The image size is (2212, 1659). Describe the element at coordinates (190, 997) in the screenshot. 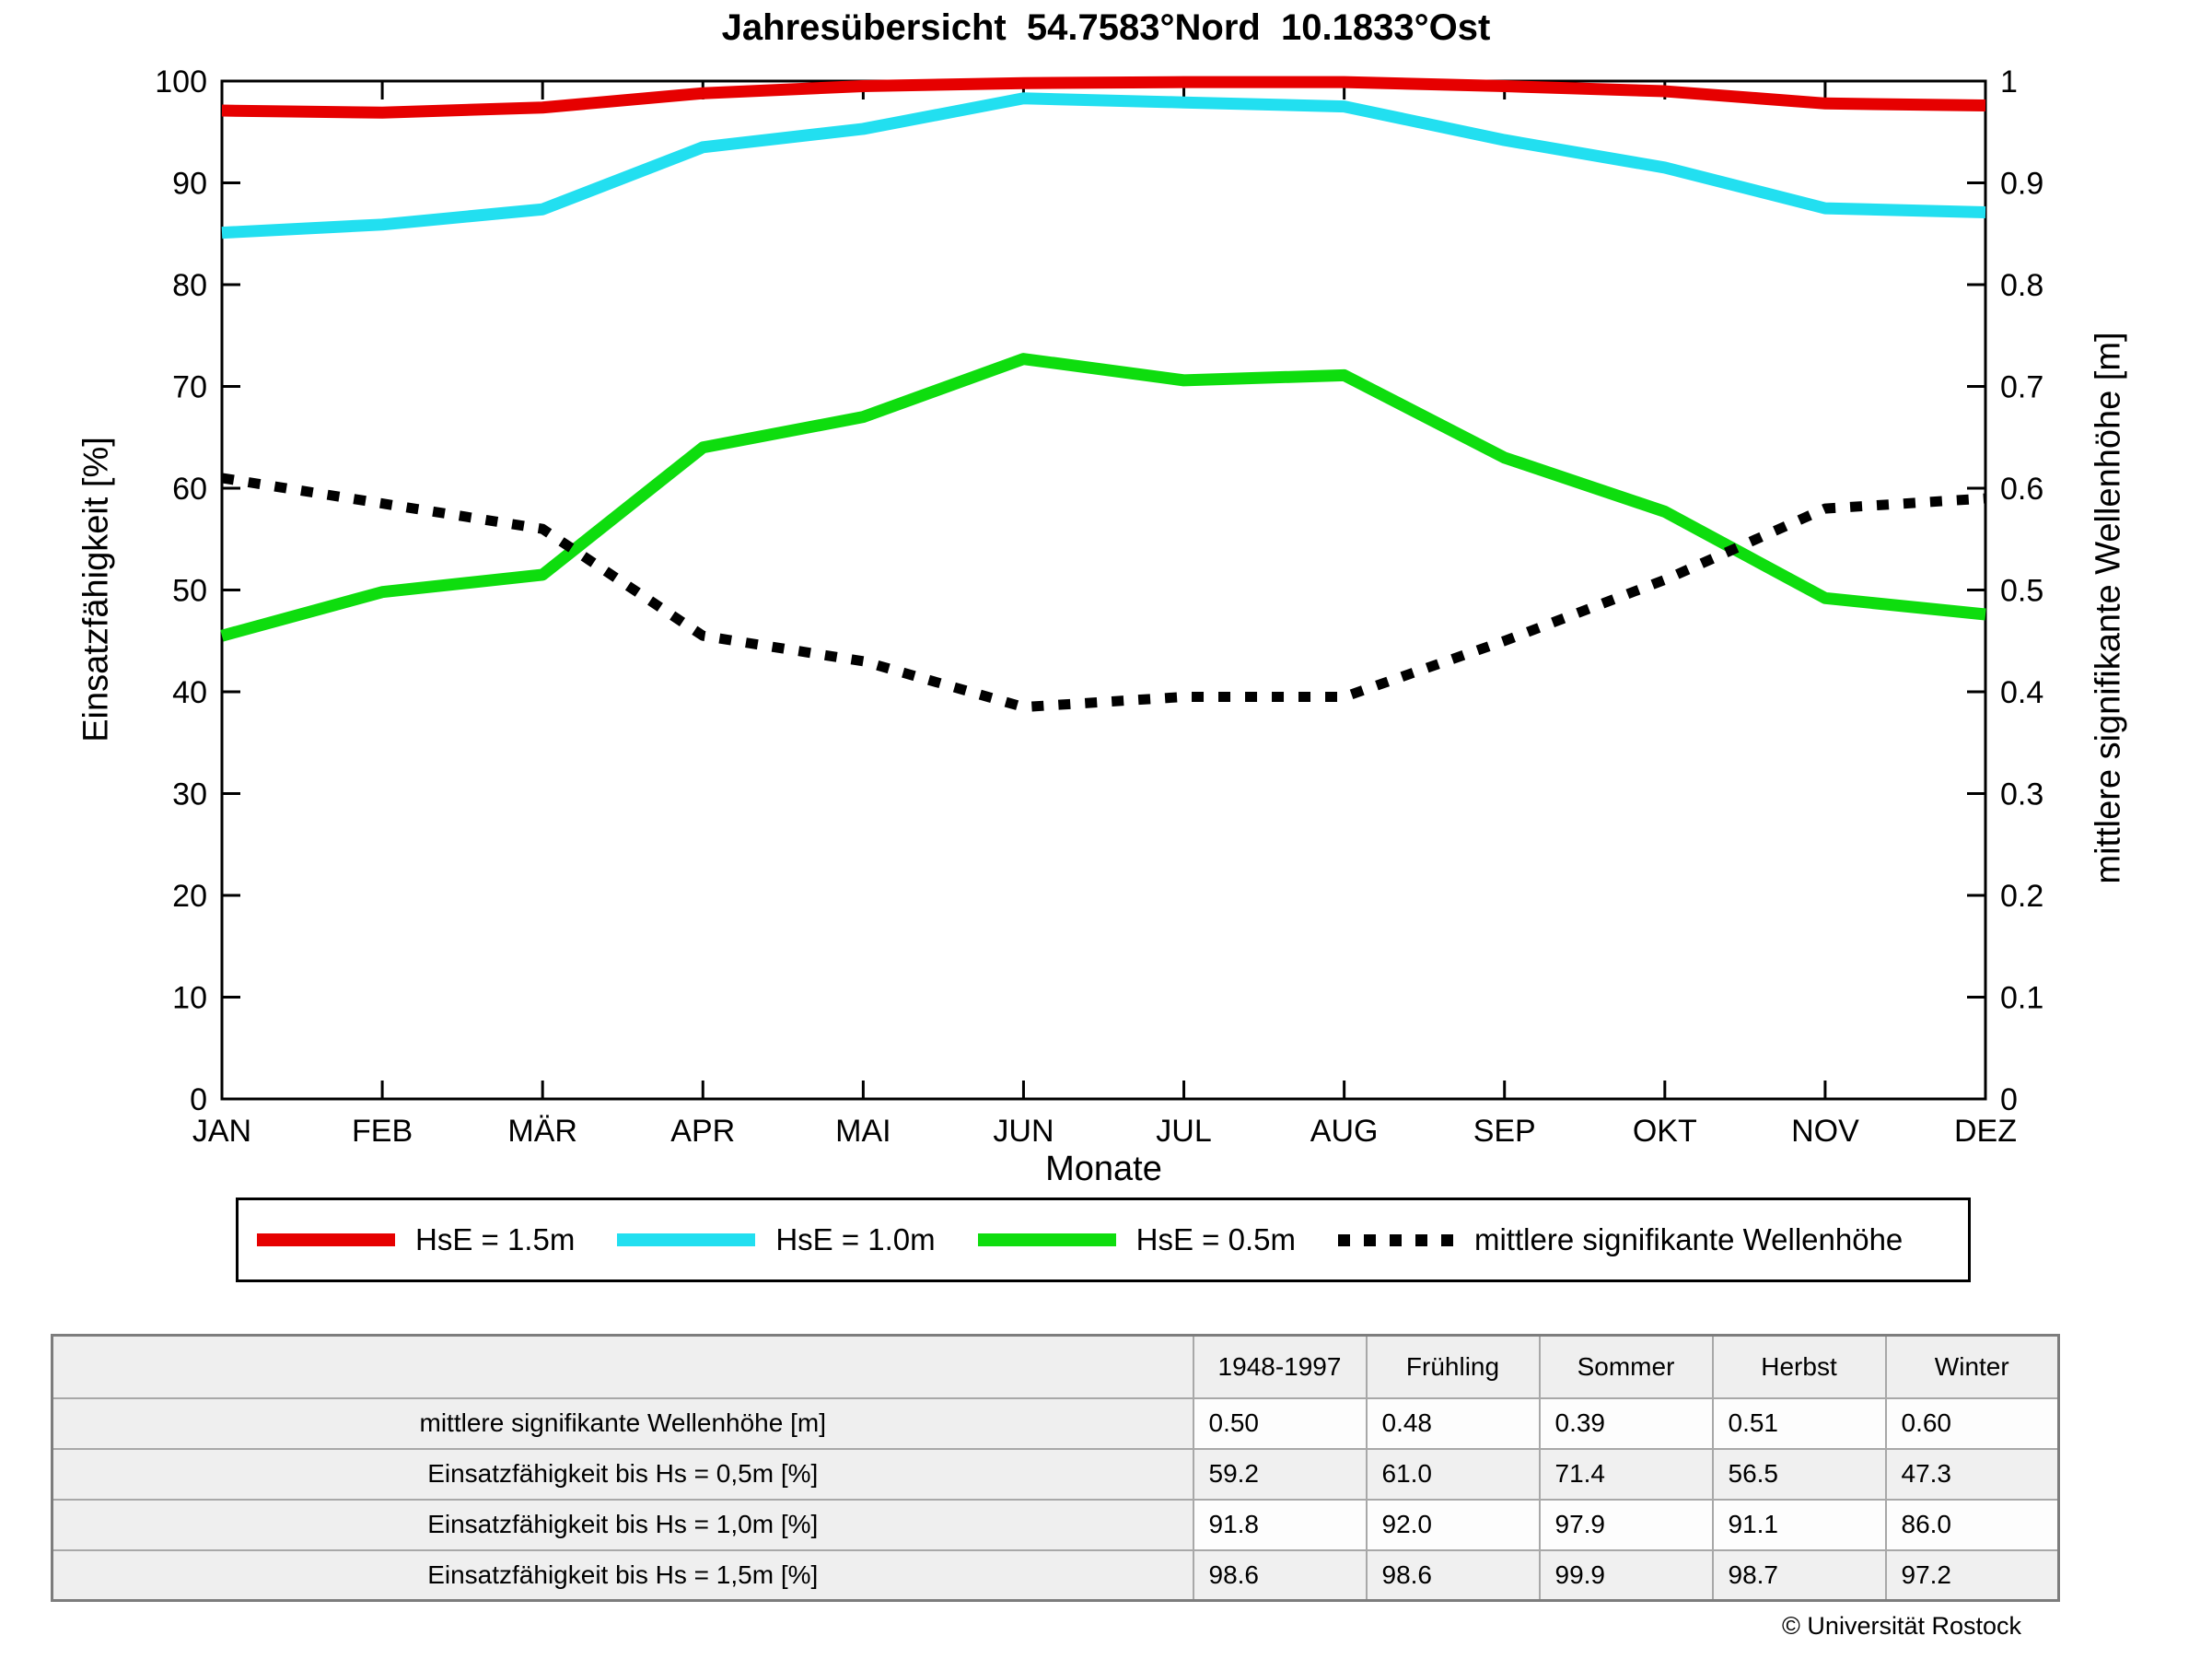

I see `y-tick-label-left: 10` at that location.